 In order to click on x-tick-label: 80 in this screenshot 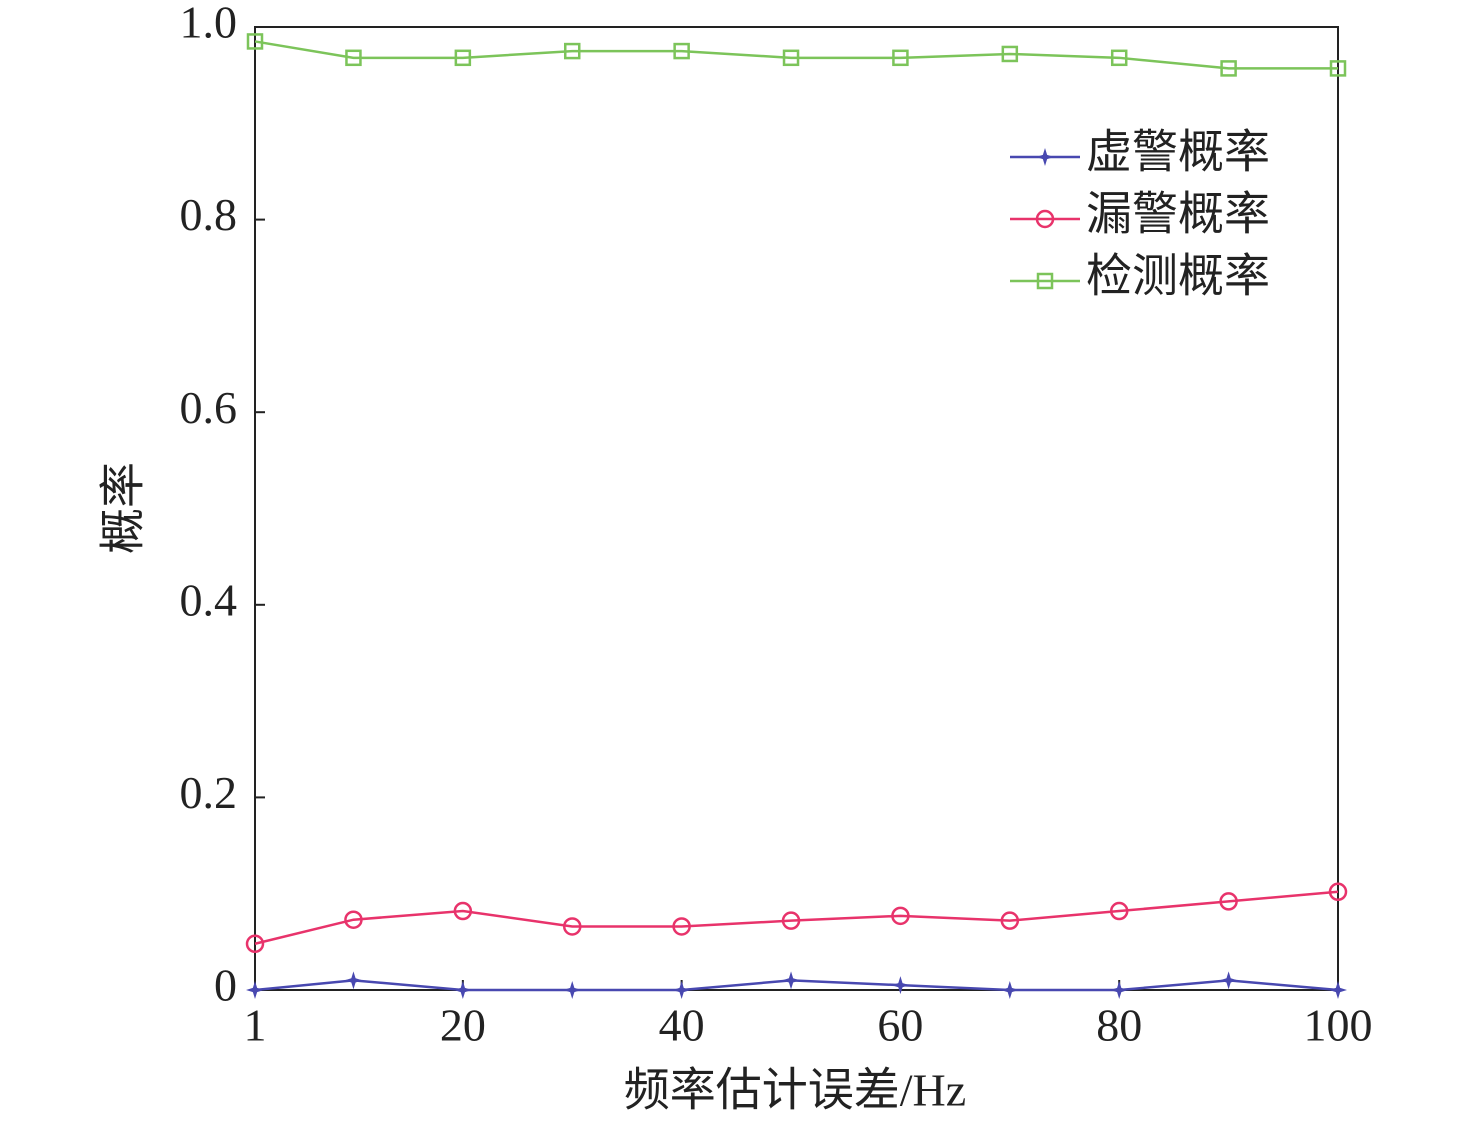, I will do `click(1119, 1025)`.